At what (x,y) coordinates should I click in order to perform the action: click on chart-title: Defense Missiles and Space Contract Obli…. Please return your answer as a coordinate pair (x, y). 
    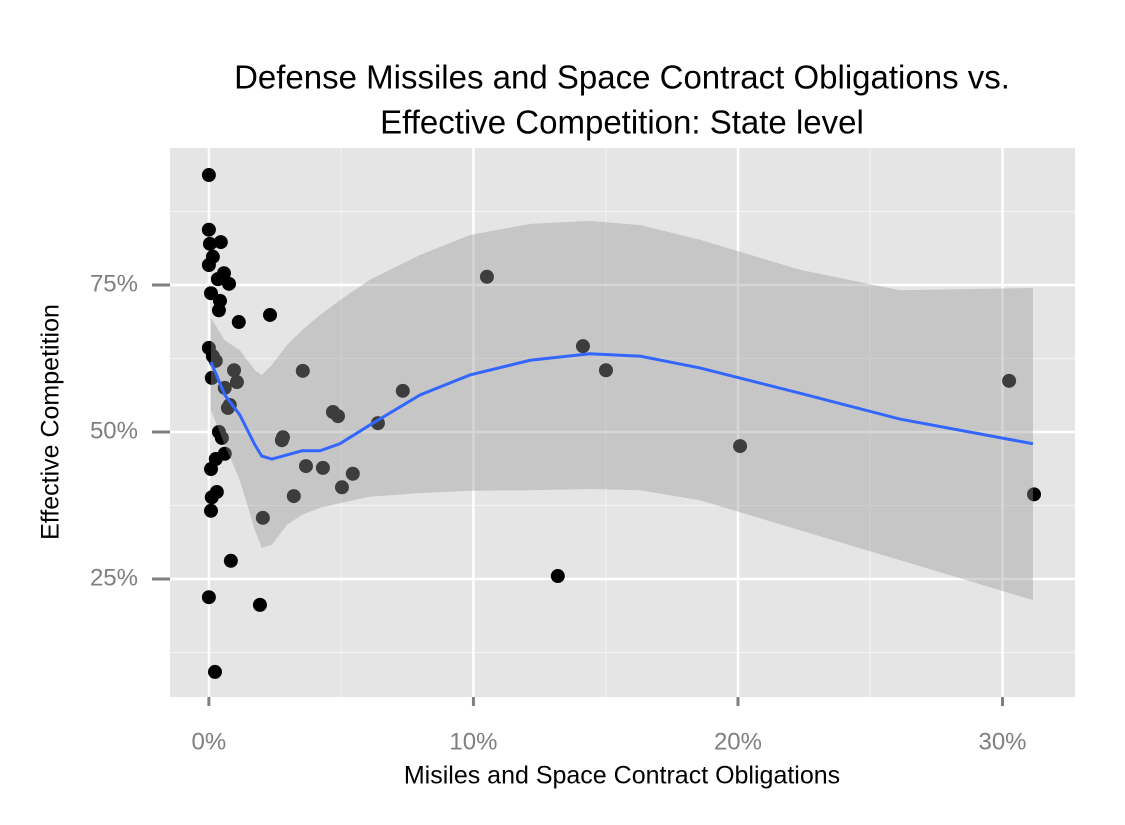
    Looking at the image, I should click on (622, 77).